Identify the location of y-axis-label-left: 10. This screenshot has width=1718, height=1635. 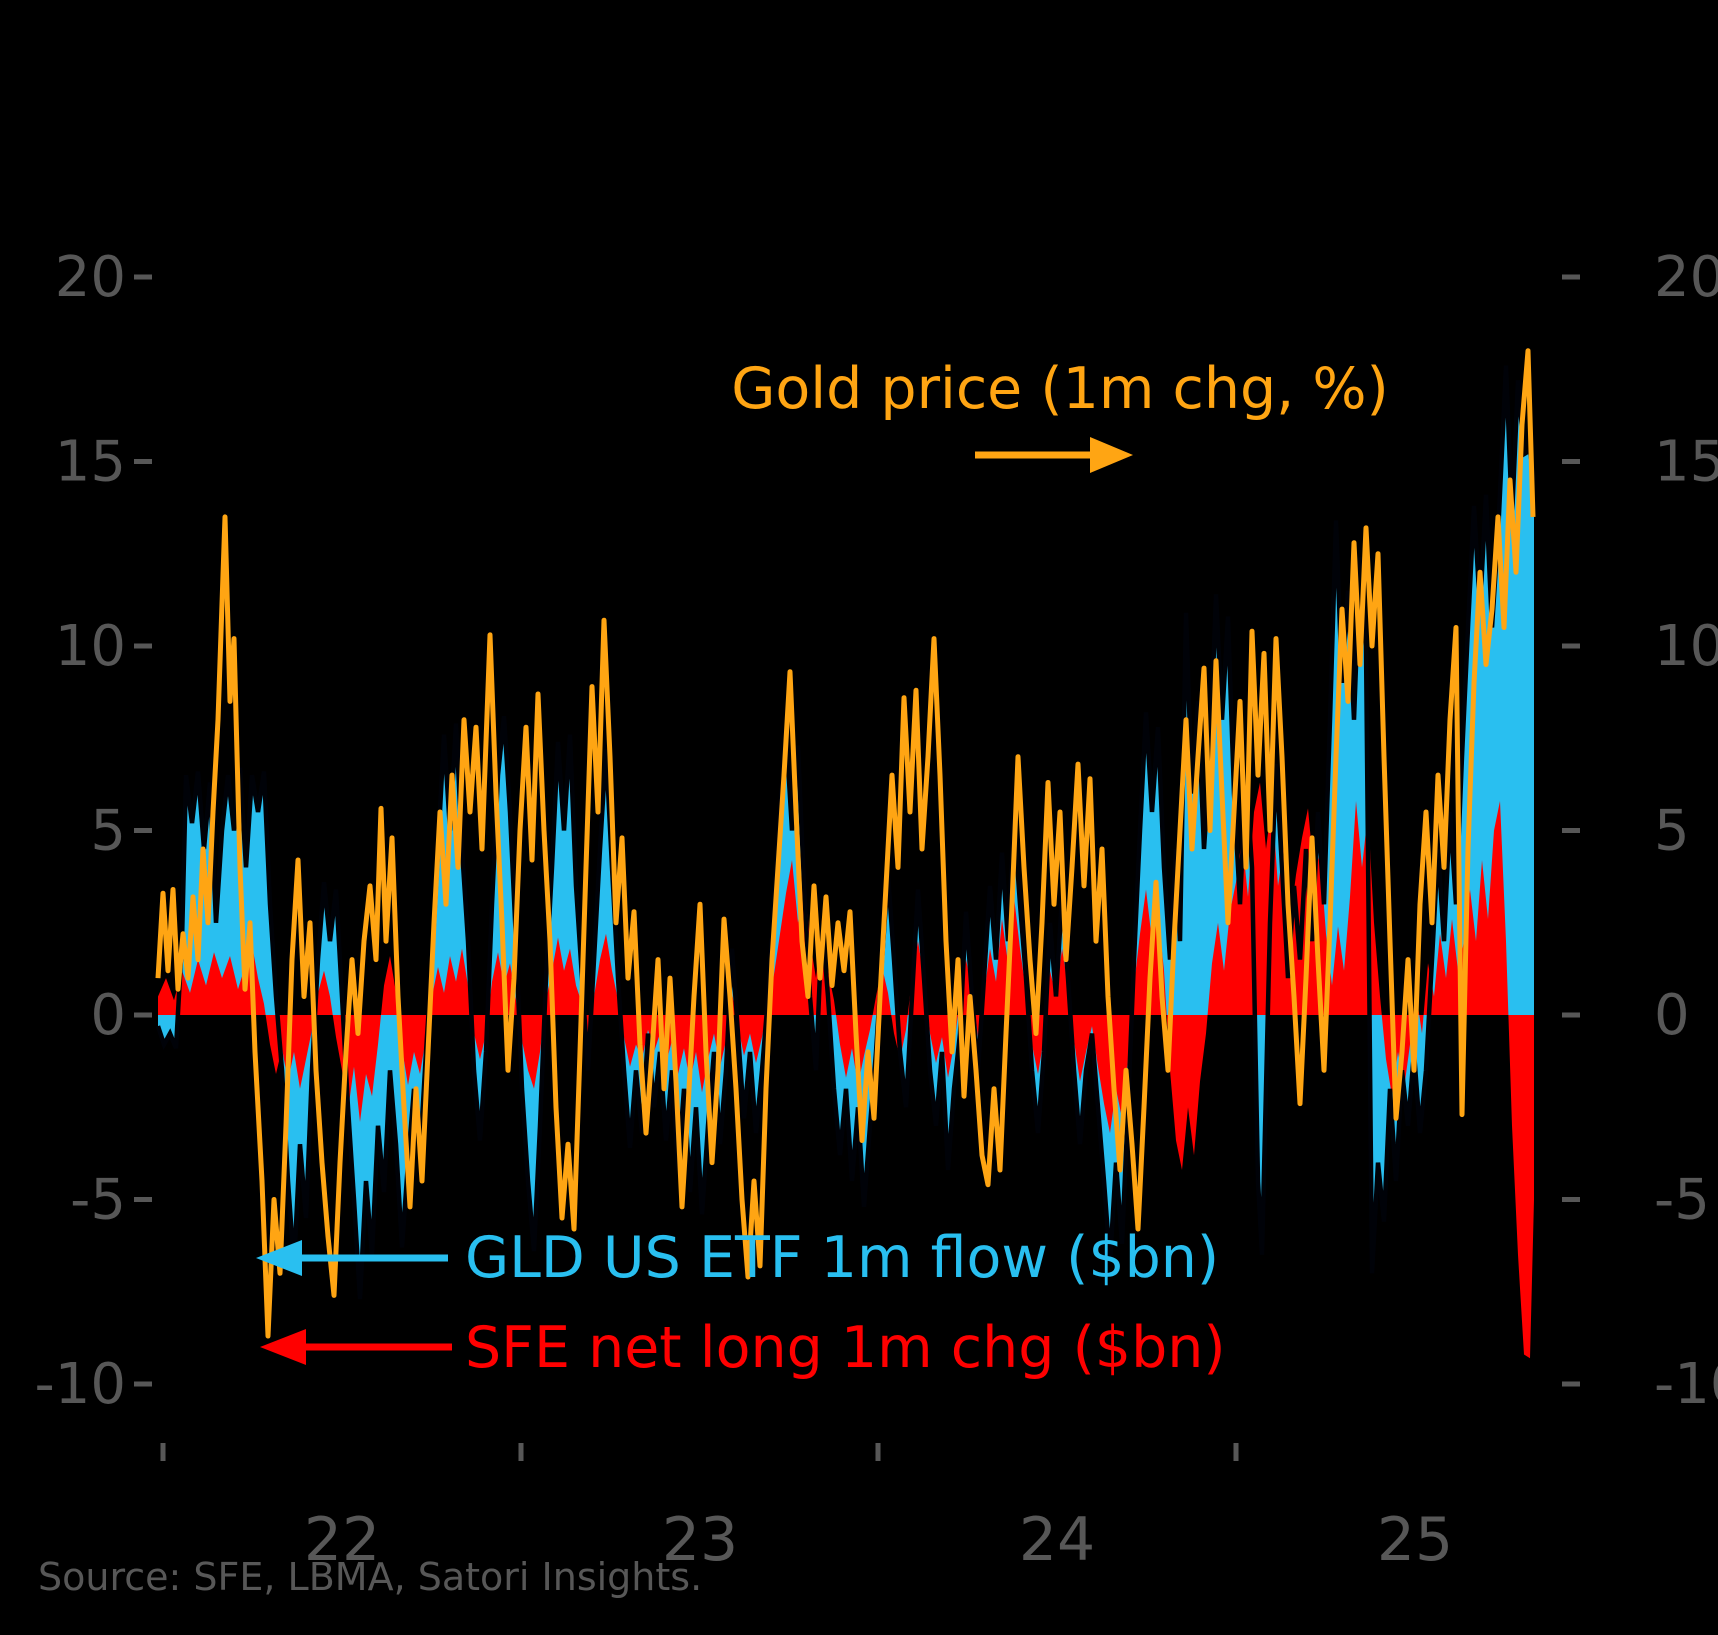
(90, 646).